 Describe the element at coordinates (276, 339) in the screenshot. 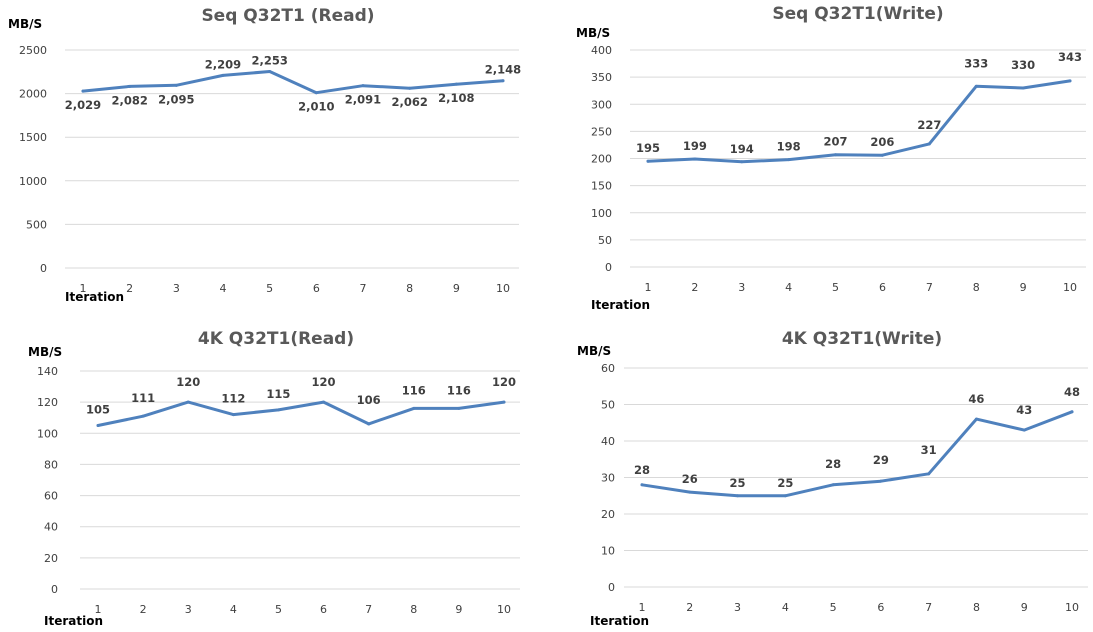

I see `chart-title: 4K Q32T1(Read)` at that location.